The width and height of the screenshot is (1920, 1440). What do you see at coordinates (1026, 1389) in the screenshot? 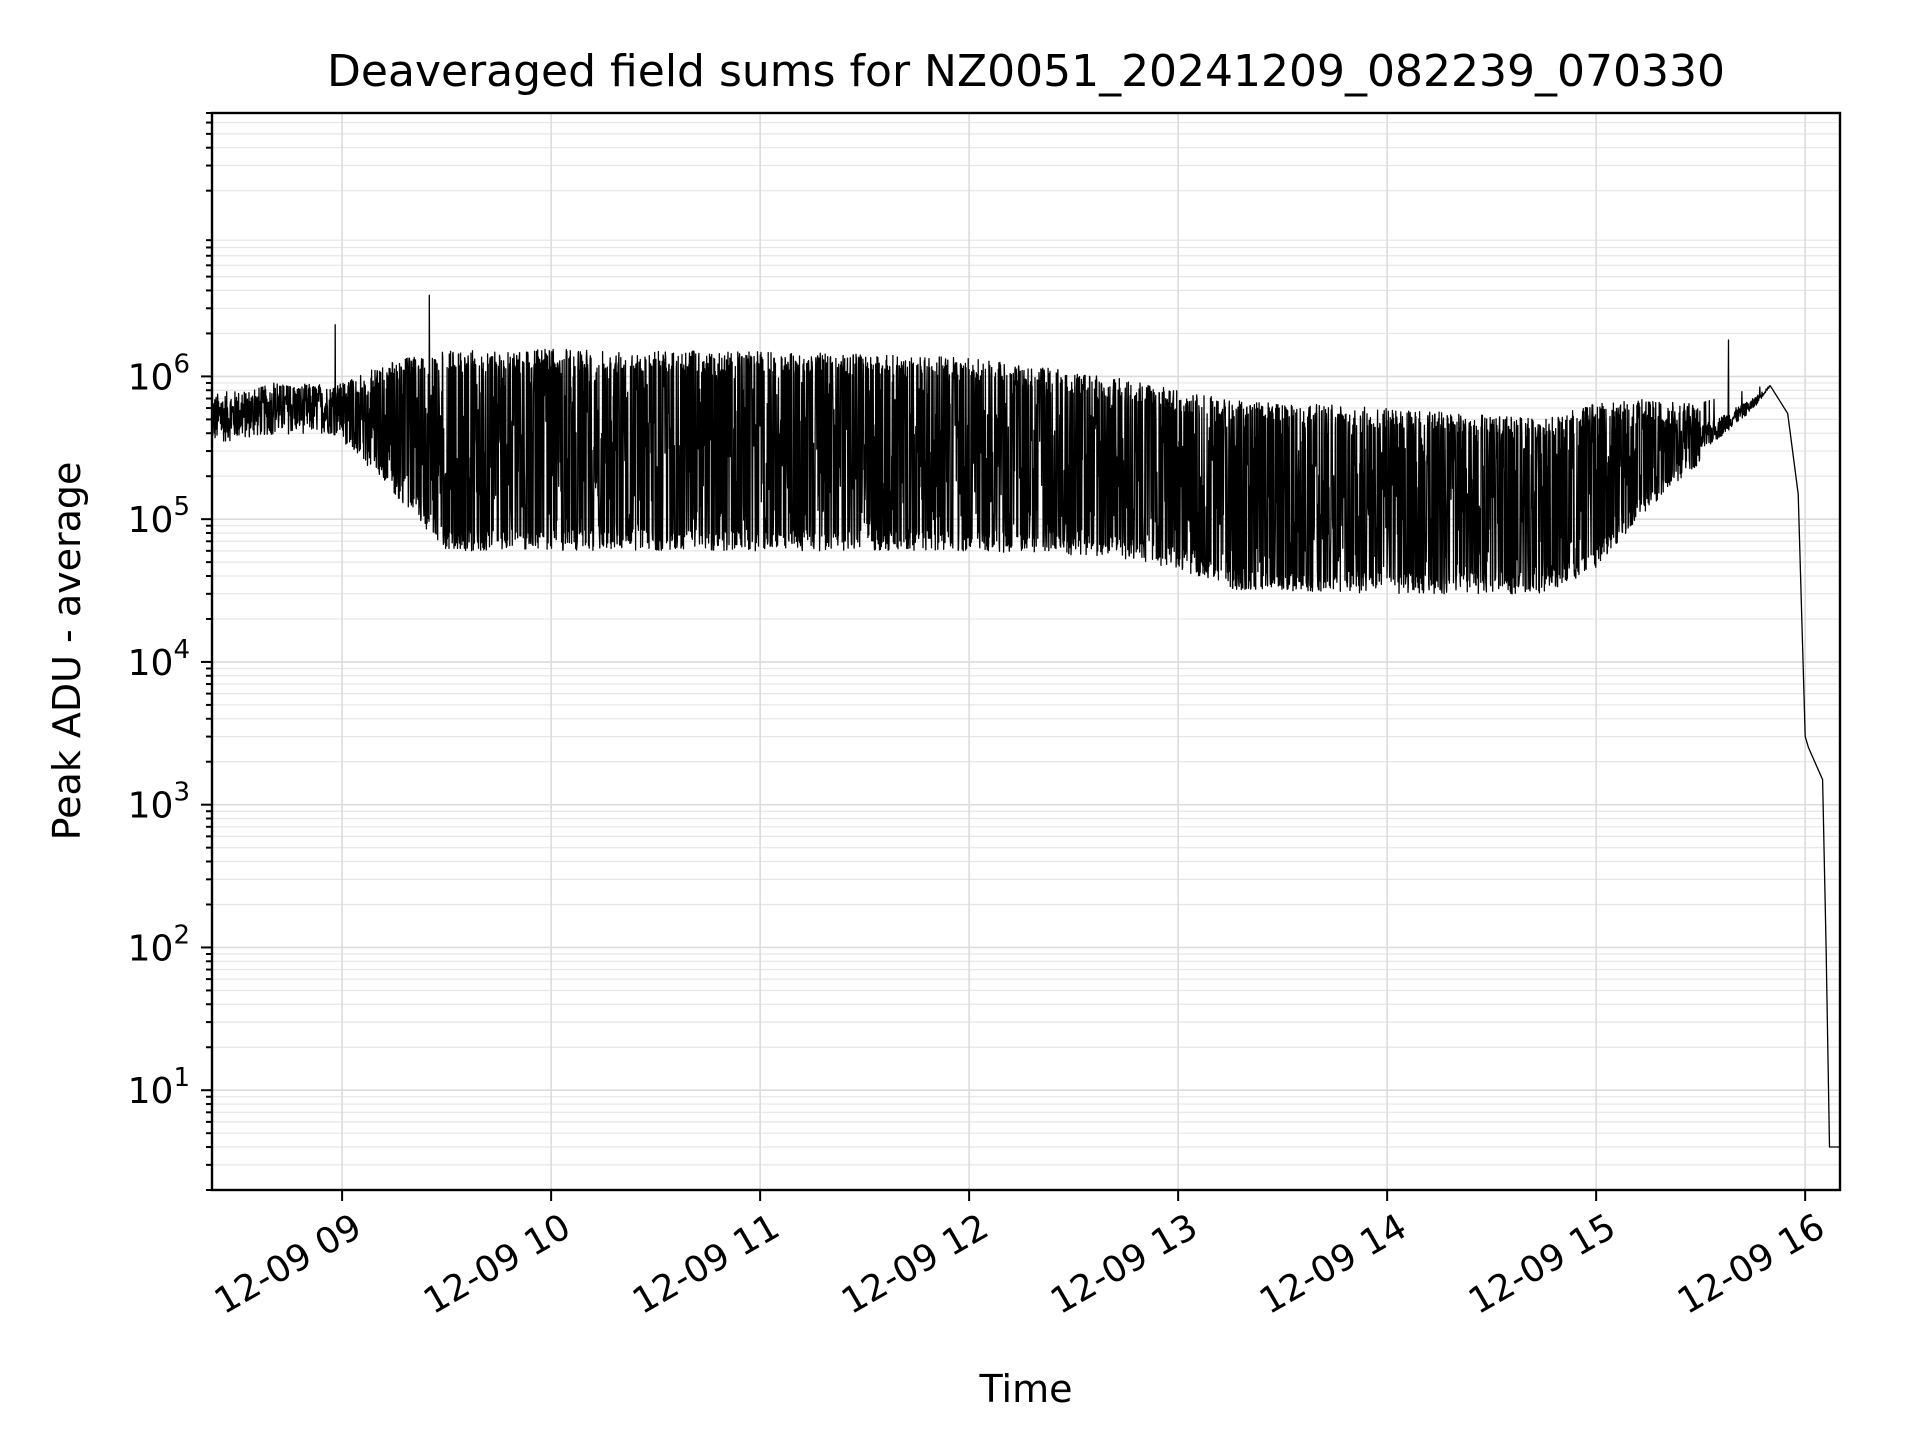
I see `x-axis-label: Time` at bounding box center [1026, 1389].